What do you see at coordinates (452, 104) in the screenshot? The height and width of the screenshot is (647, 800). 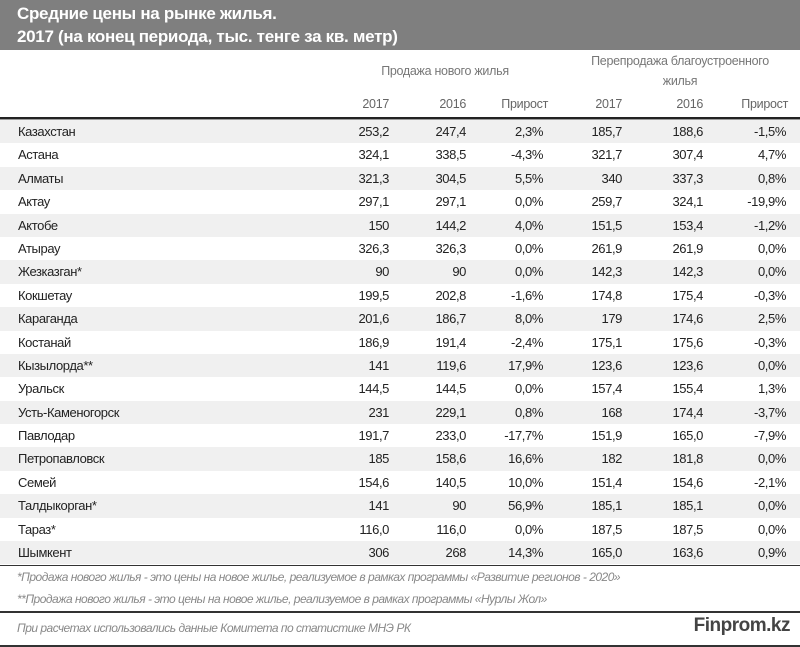 I see `col-header-new-2016: 2016` at bounding box center [452, 104].